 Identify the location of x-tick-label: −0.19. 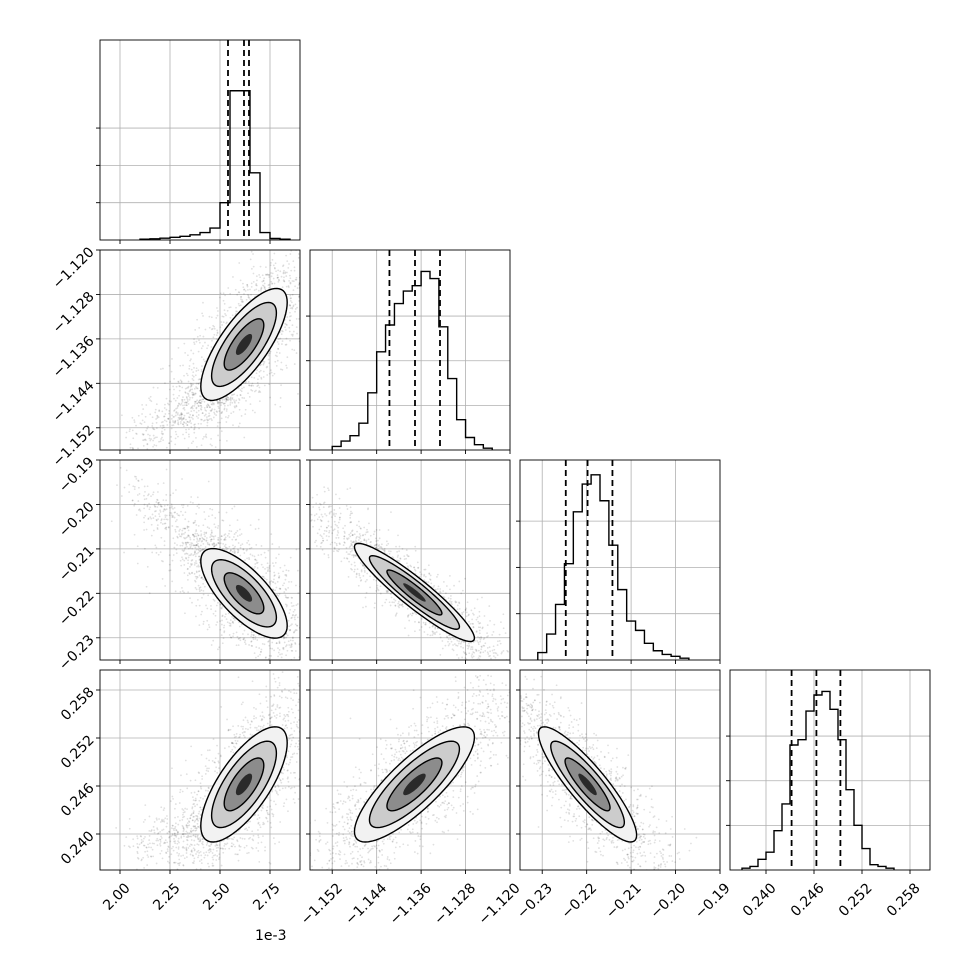
(713, 901).